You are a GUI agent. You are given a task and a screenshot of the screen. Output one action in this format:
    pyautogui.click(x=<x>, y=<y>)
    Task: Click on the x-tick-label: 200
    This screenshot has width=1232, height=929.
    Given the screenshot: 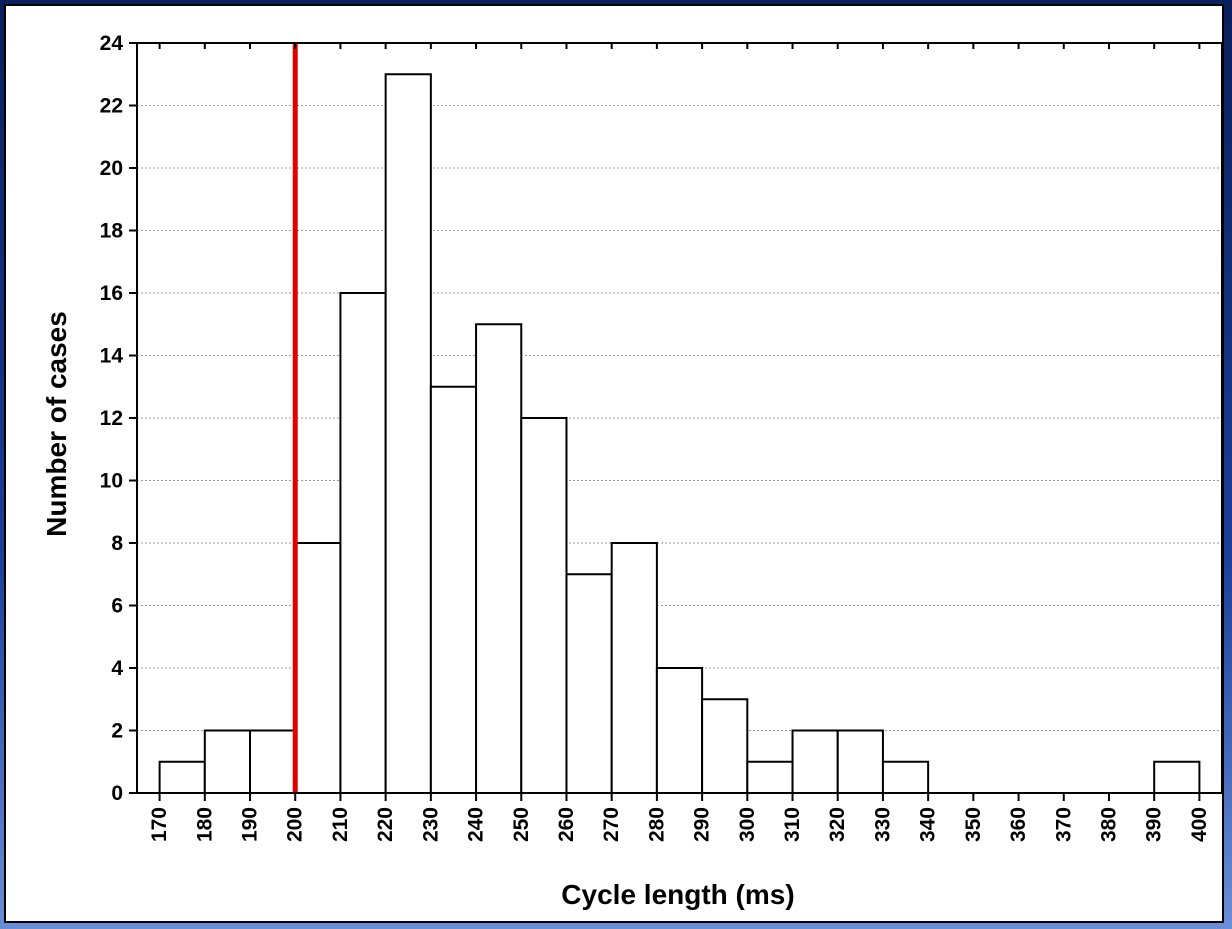 What is the action you would take?
    pyautogui.click(x=295, y=824)
    